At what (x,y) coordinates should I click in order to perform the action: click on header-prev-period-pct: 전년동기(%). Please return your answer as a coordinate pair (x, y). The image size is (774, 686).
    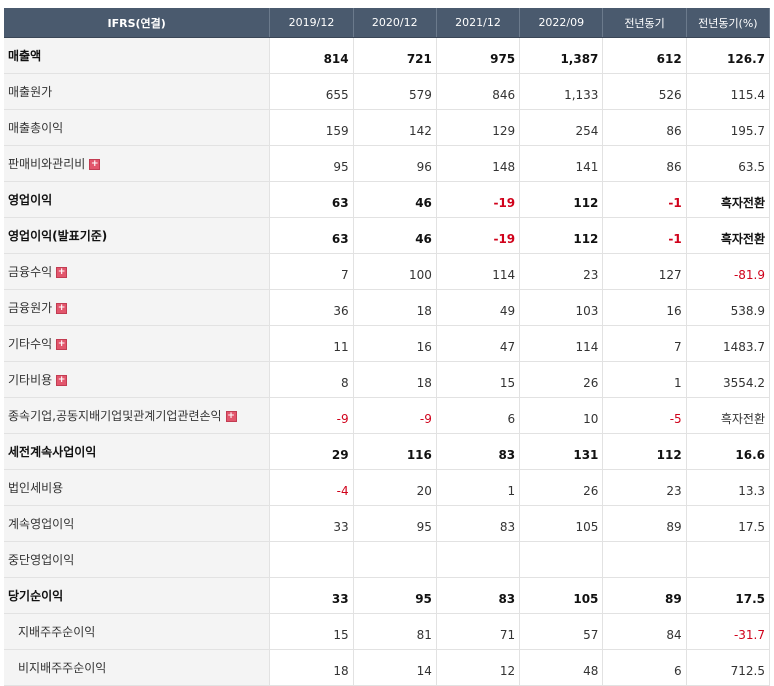
    Looking at the image, I should click on (728, 23).